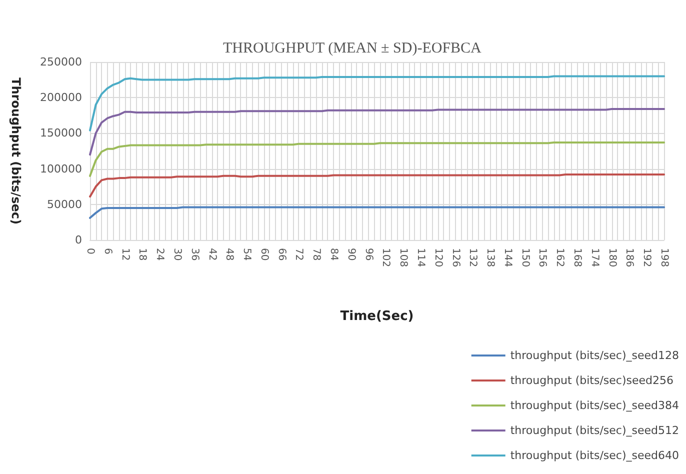 The height and width of the screenshot is (474, 686). What do you see at coordinates (560, 258) in the screenshot?
I see `x-tick-label: 162` at bounding box center [560, 258].